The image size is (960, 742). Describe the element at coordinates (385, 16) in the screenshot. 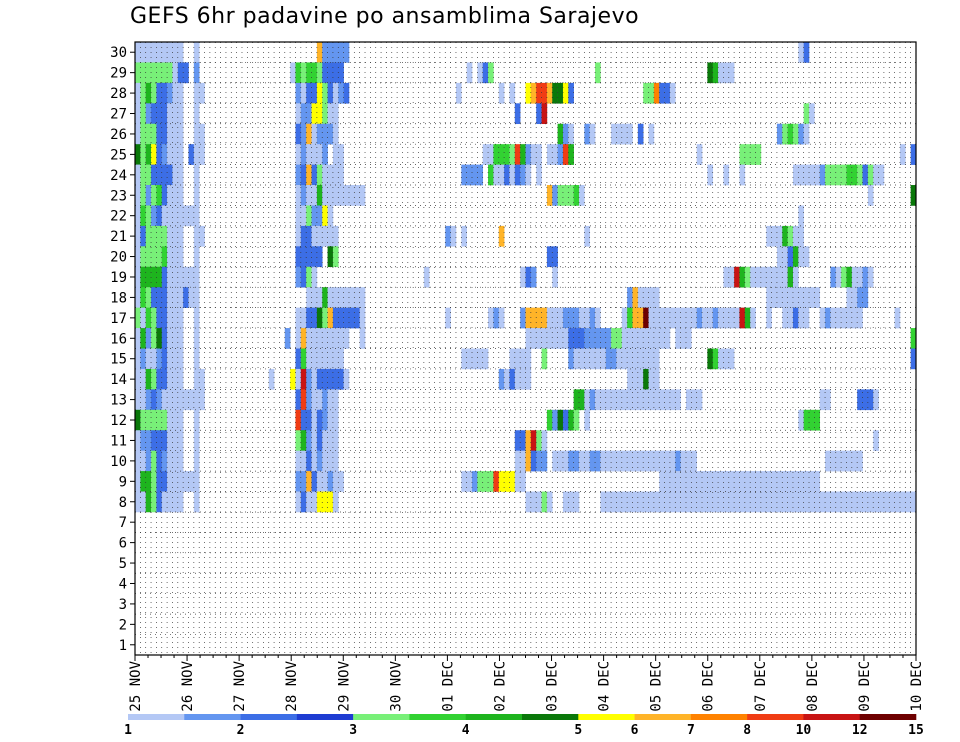

I see `chart-title: GEFS 6hr padavine po ansamblima Sarajevo` at that location.